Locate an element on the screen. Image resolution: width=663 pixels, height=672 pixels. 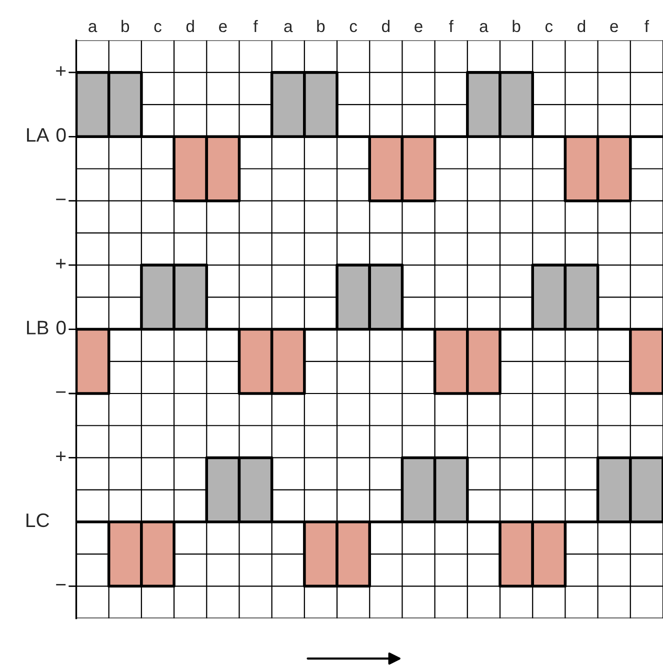
y-axis-title: LA is located at coordinates (38, 135).